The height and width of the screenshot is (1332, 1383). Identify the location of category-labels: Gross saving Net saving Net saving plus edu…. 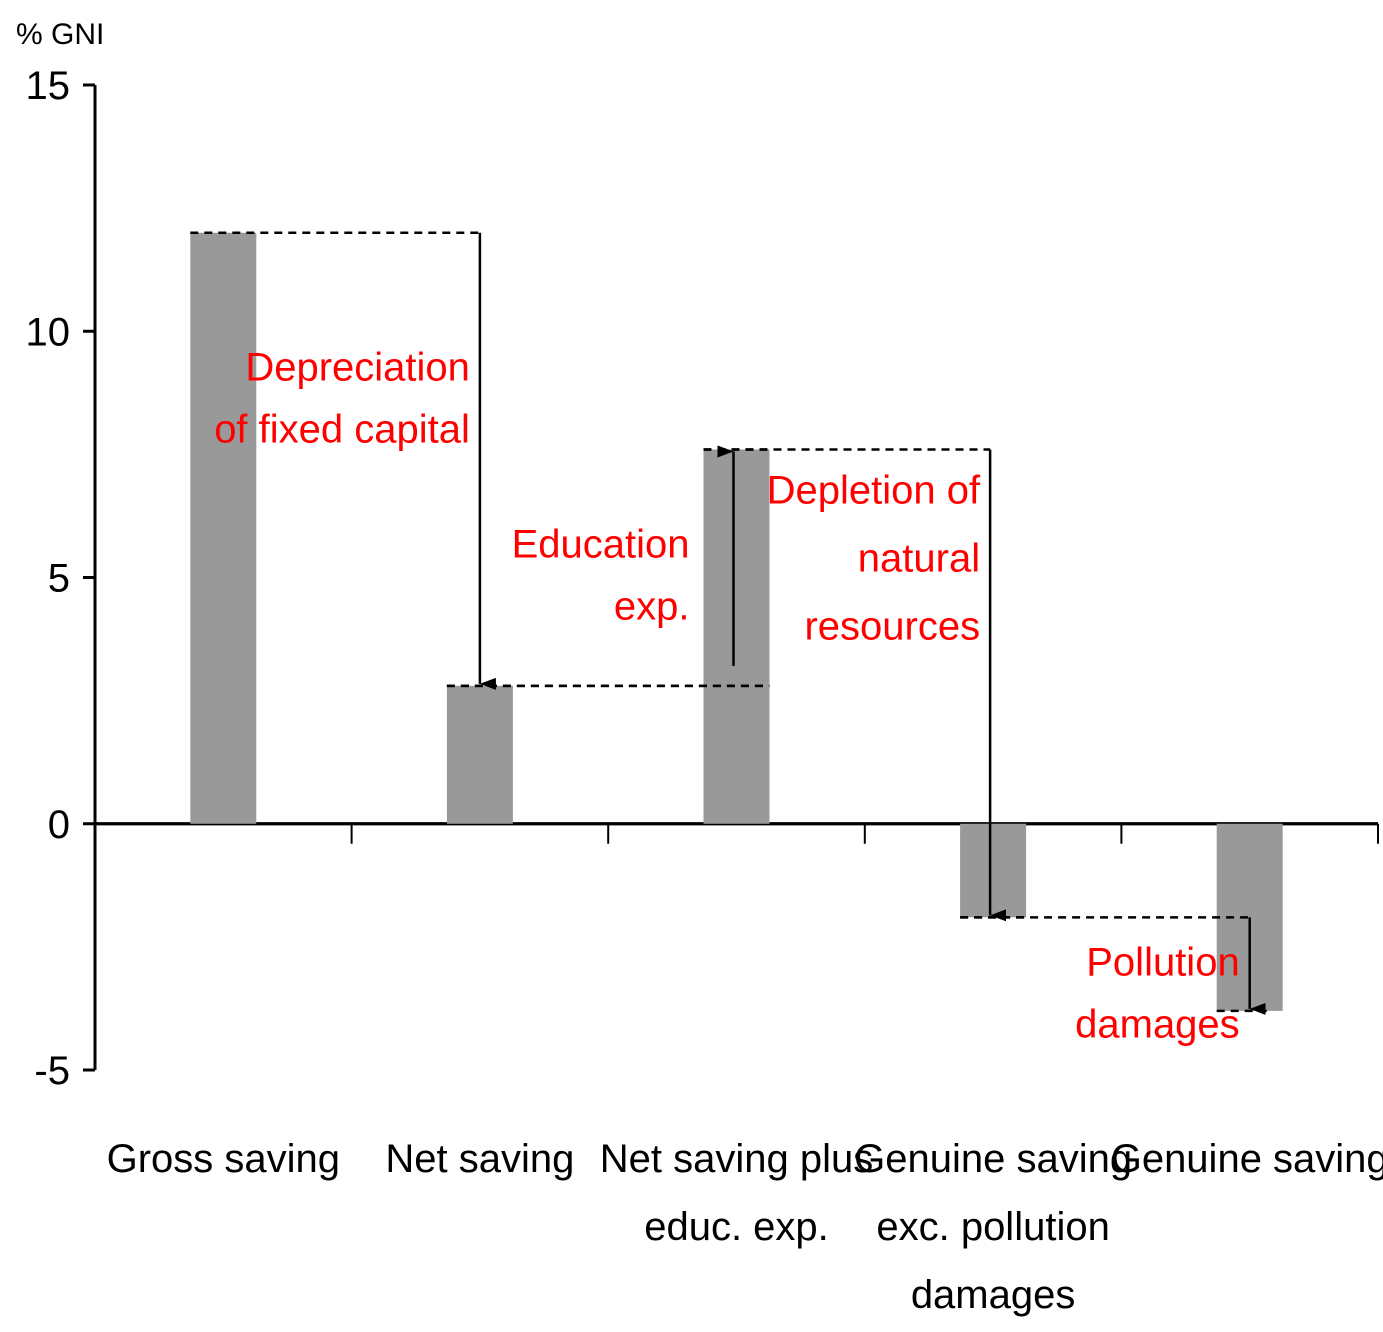
(745, 1227).